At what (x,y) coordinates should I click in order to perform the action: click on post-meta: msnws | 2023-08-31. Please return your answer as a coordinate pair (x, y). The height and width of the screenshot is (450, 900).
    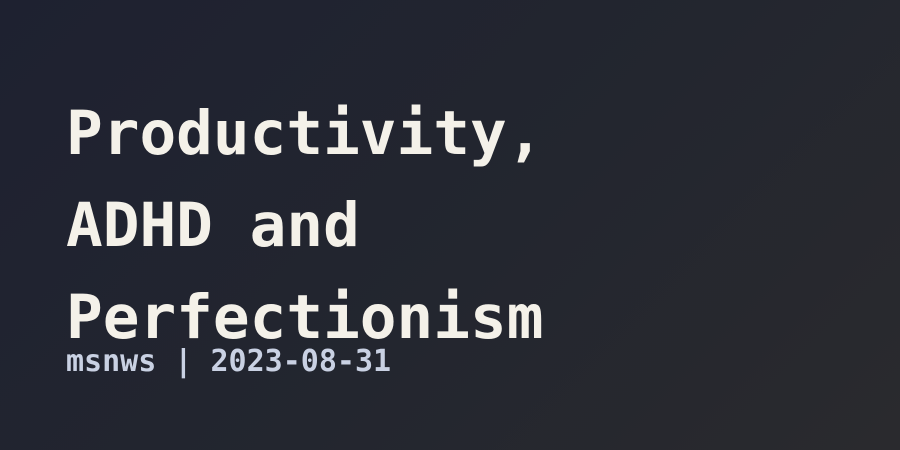
    Looking at the image, I should click on (228, 362).